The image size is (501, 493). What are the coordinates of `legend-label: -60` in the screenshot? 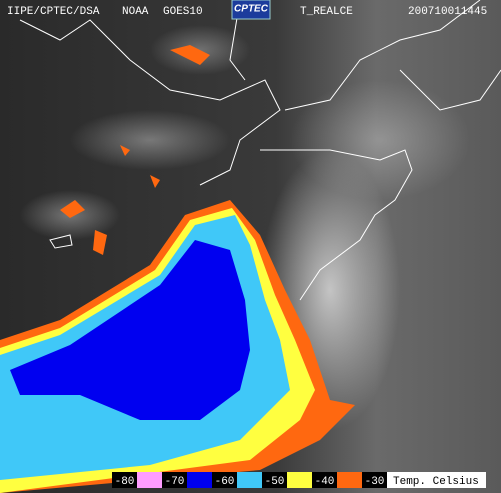 It's located at (225, 482).